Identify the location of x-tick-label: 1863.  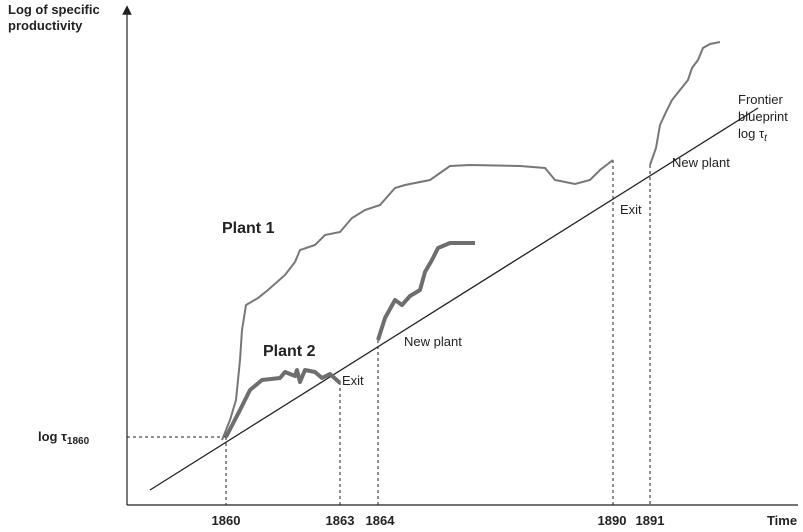
(340, 520).